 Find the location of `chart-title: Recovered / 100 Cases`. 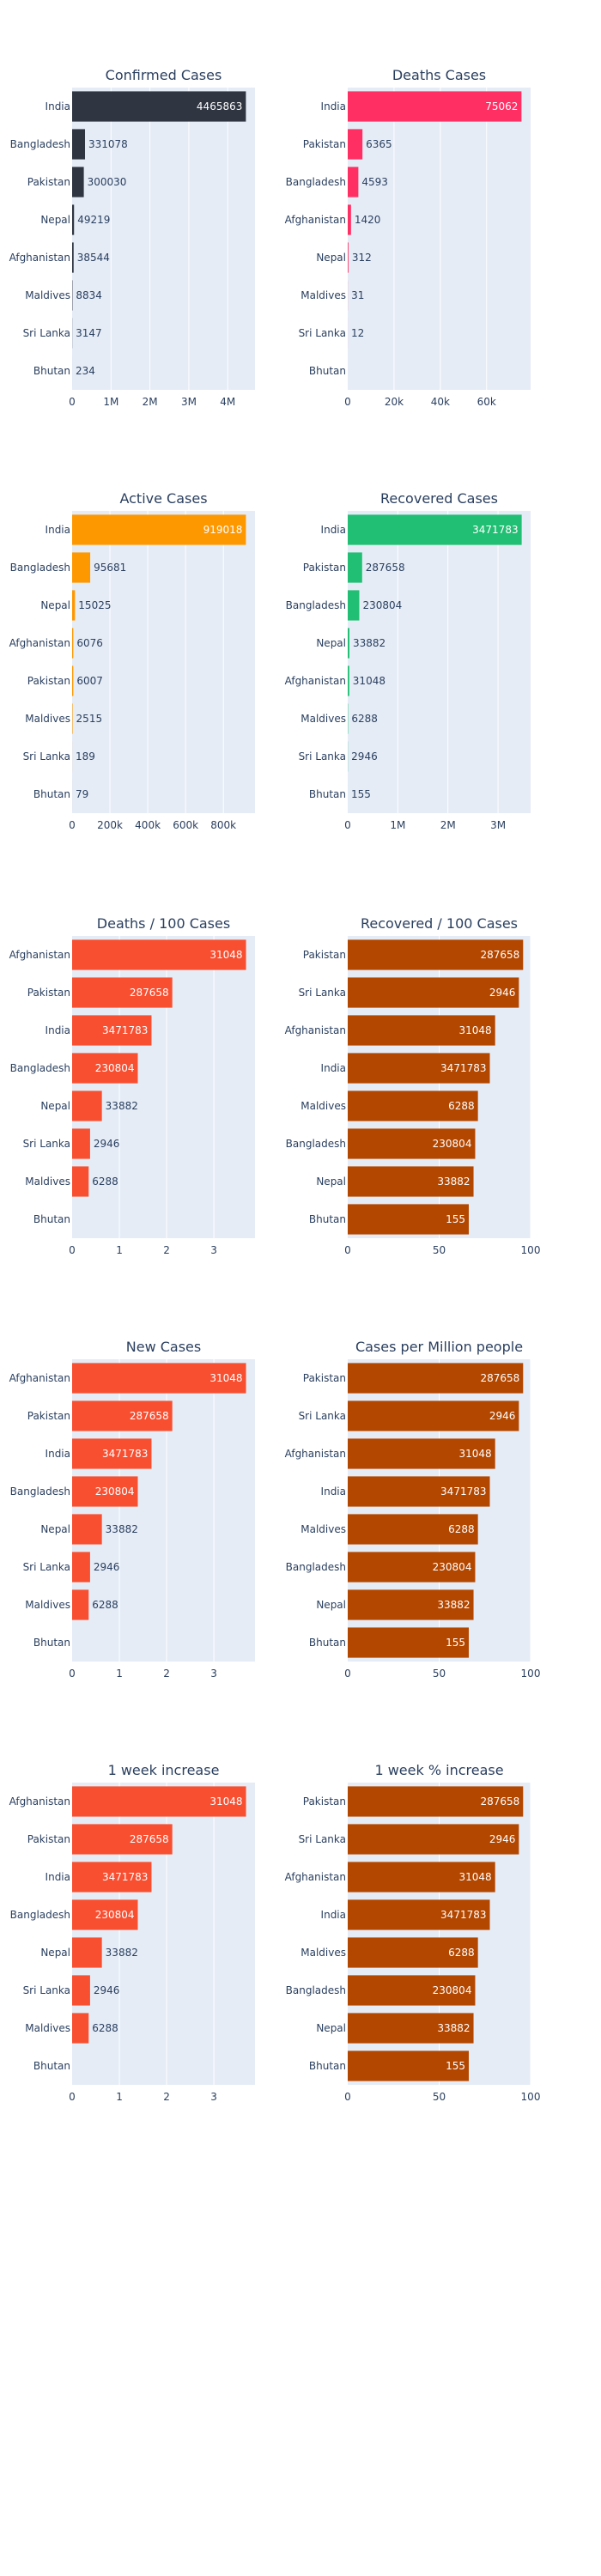

chart-title: Recovered / 100 Cases is located at coordinates (439, 924).